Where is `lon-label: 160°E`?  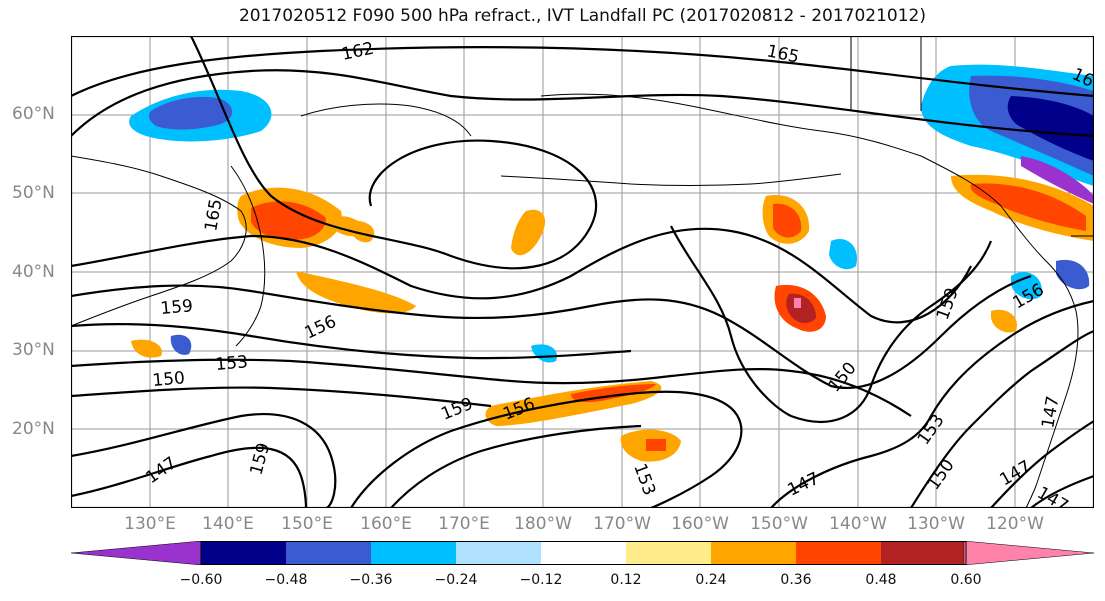
lon-label: 160°E is located at coordinates (386, 524).